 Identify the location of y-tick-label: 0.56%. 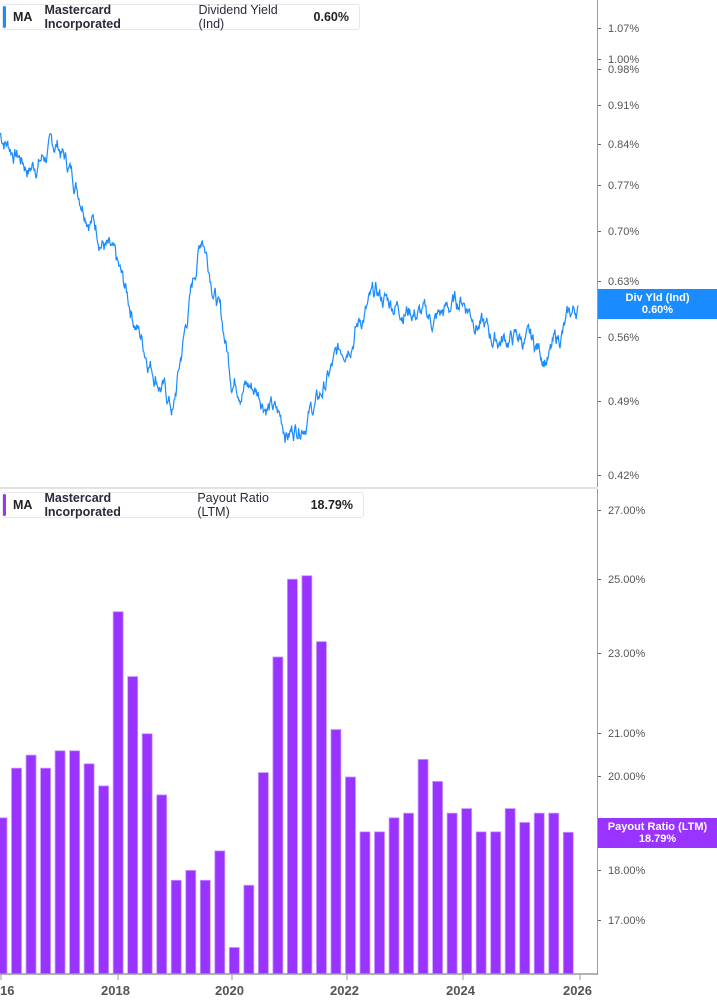
(624, 338).